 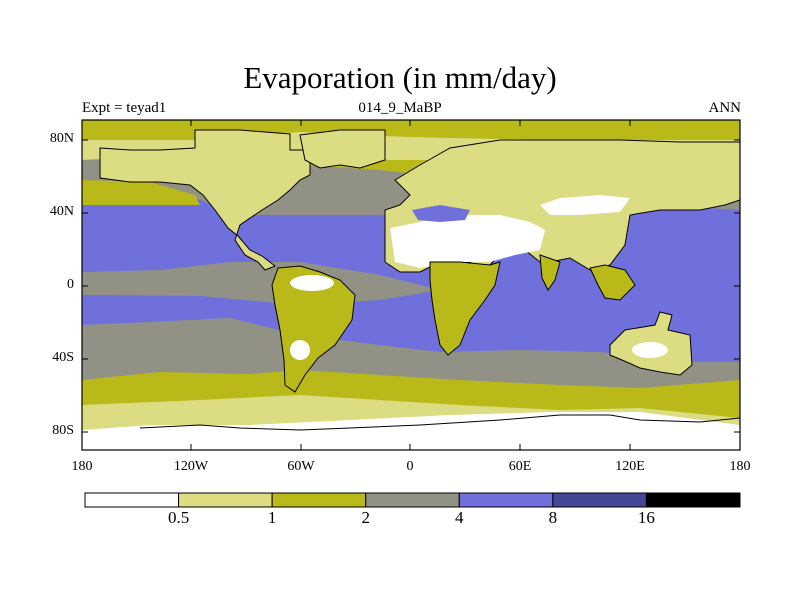 What do you see at coordinates (124, 108) in the screenshot?
I see `experiment-label: Expt = teyad1` at bounding box center [124, 108].